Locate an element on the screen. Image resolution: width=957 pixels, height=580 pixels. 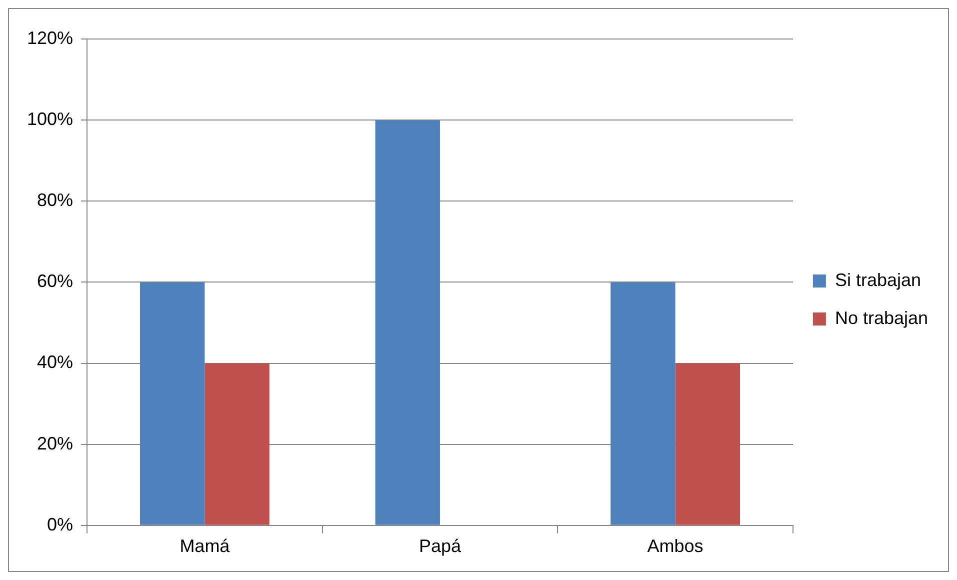
y-tick-label: 80% is located at coordinates (55, 200).